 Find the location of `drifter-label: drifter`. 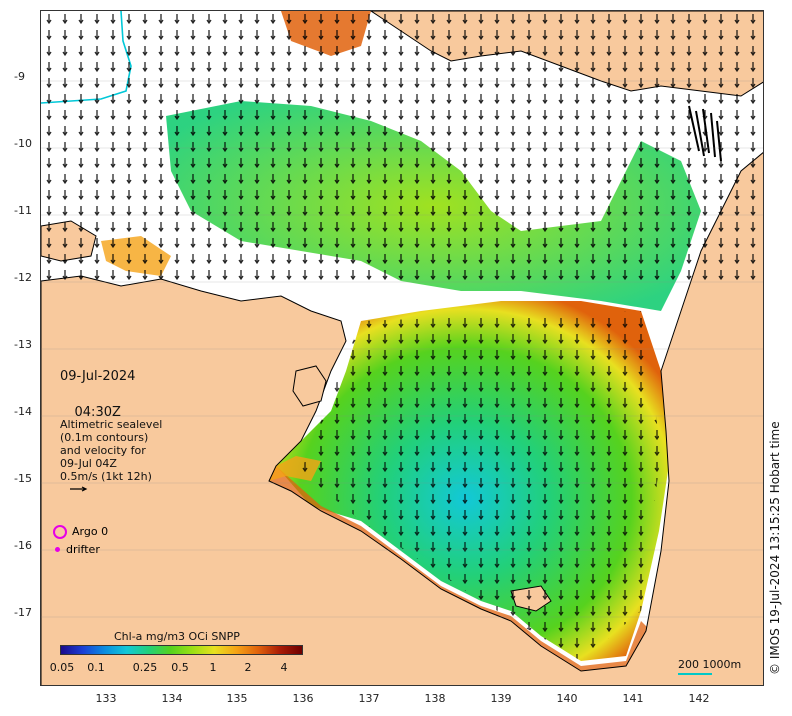

drifter-label: drifter is located at coordinates (83, 549).